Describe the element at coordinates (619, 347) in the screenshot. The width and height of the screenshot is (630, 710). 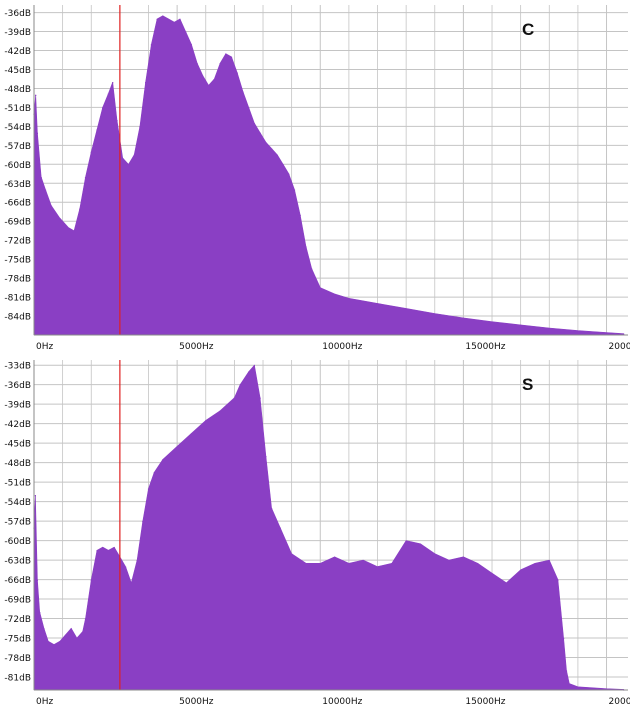
I see `x-tick-label: 20000Hz` at that location.